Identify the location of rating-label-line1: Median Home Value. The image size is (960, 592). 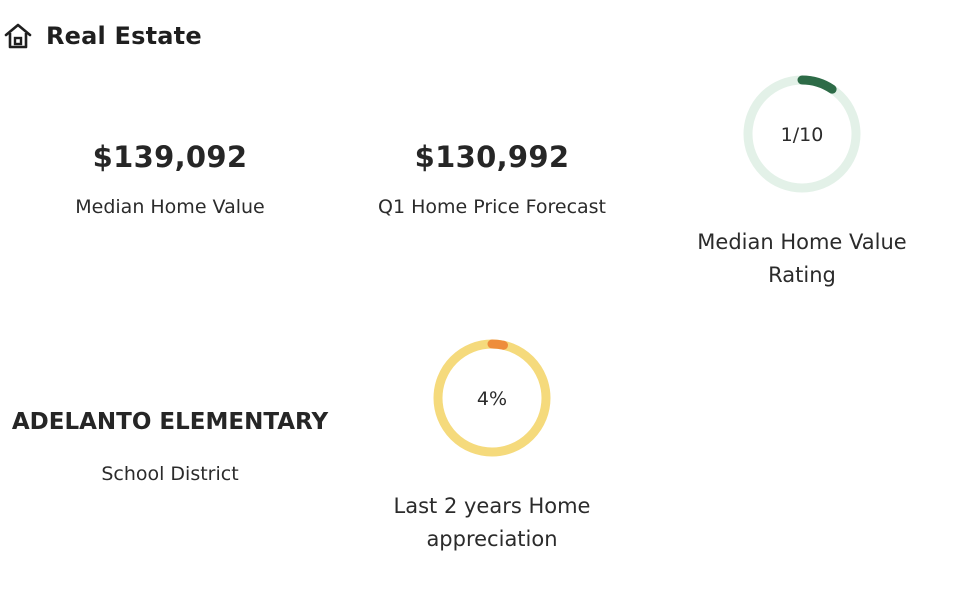
(802, 242).